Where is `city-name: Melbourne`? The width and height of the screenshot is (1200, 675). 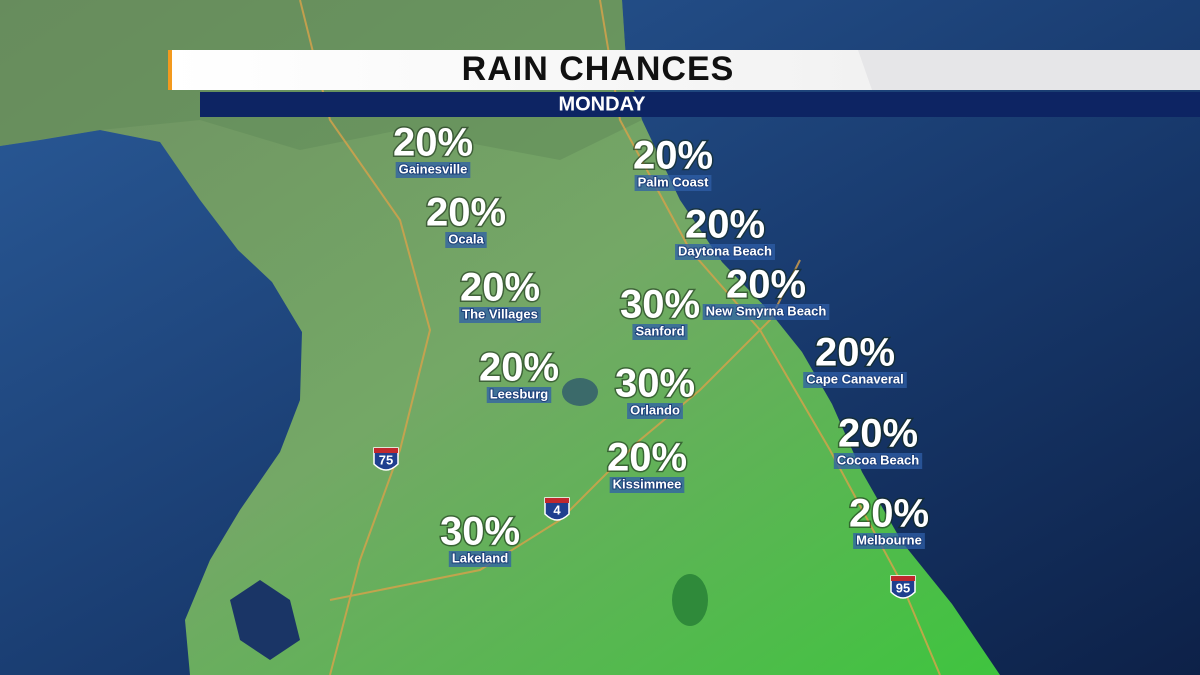
city-name: Melbourne is located at coordinates (889, 539).